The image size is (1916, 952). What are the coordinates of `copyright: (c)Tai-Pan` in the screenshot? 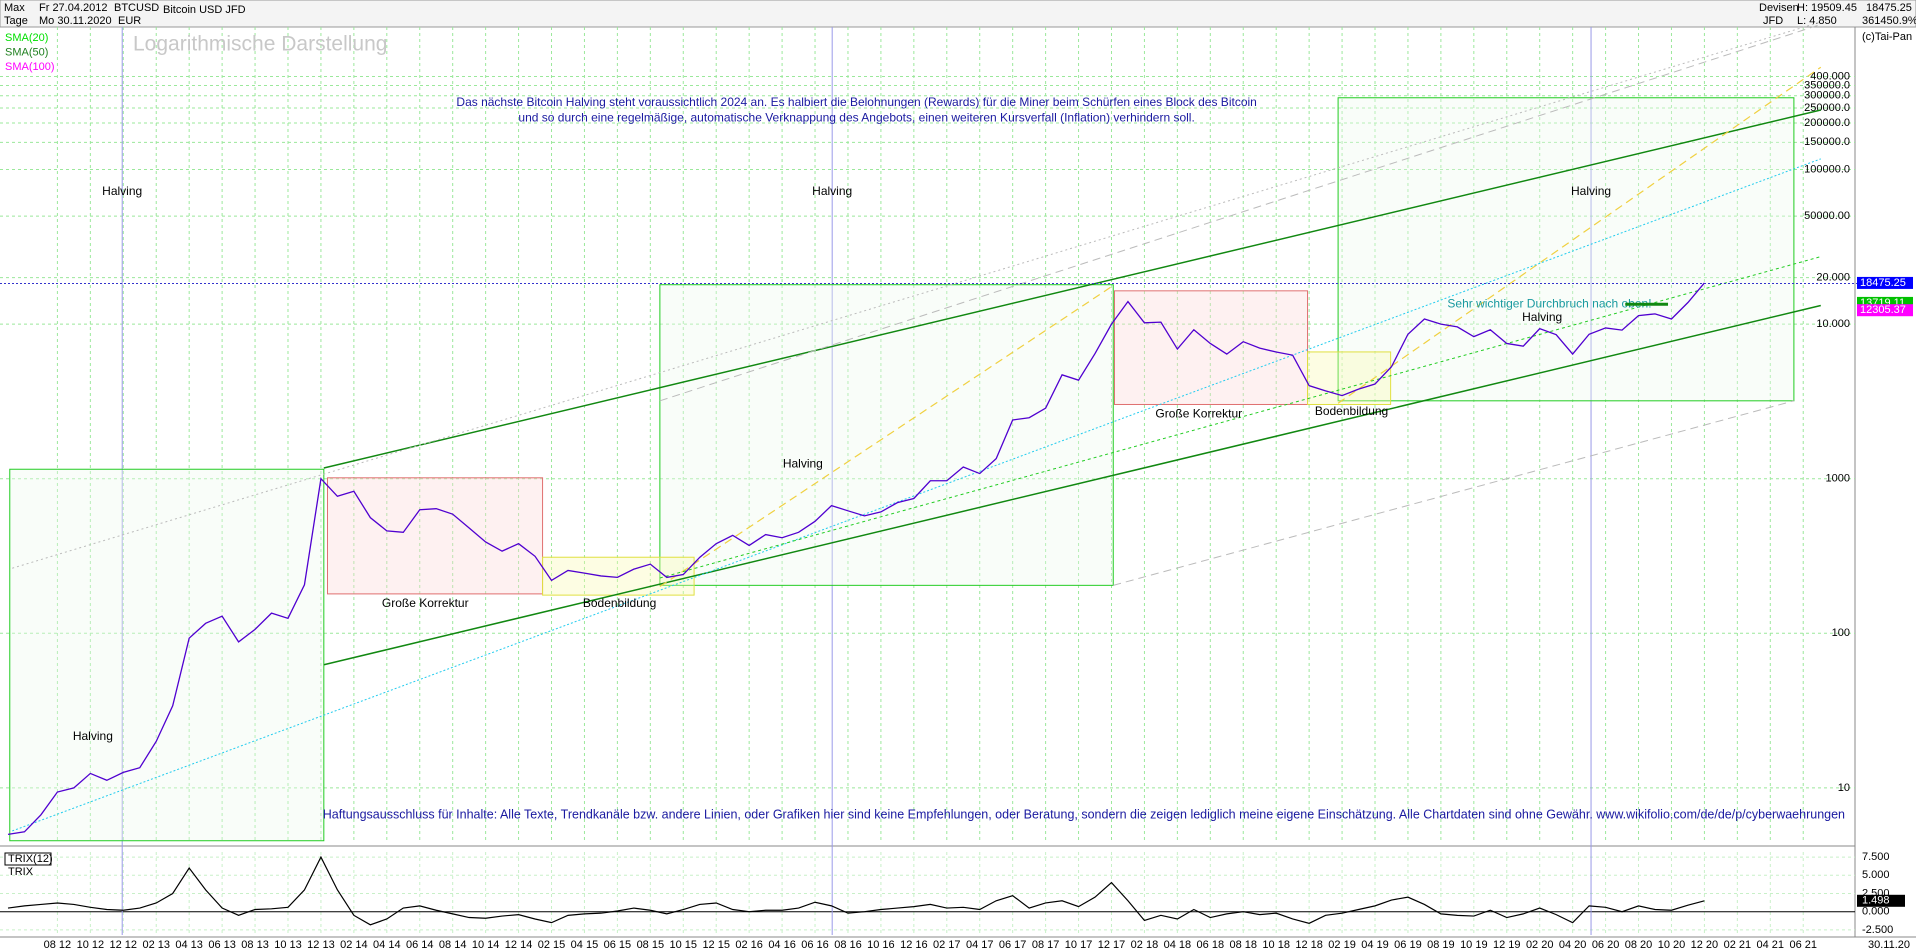 It's located at (1887, 37).